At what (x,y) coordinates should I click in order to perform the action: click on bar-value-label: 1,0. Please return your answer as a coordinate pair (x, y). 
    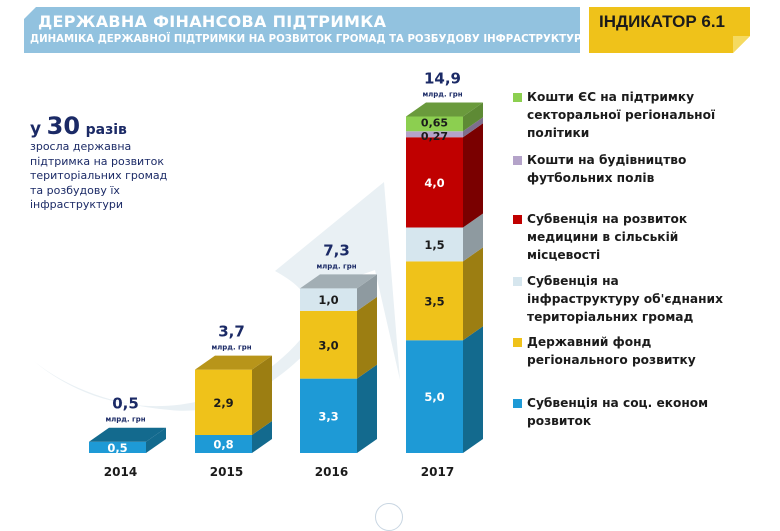
    Looking at the image, I should click on (328, 300).